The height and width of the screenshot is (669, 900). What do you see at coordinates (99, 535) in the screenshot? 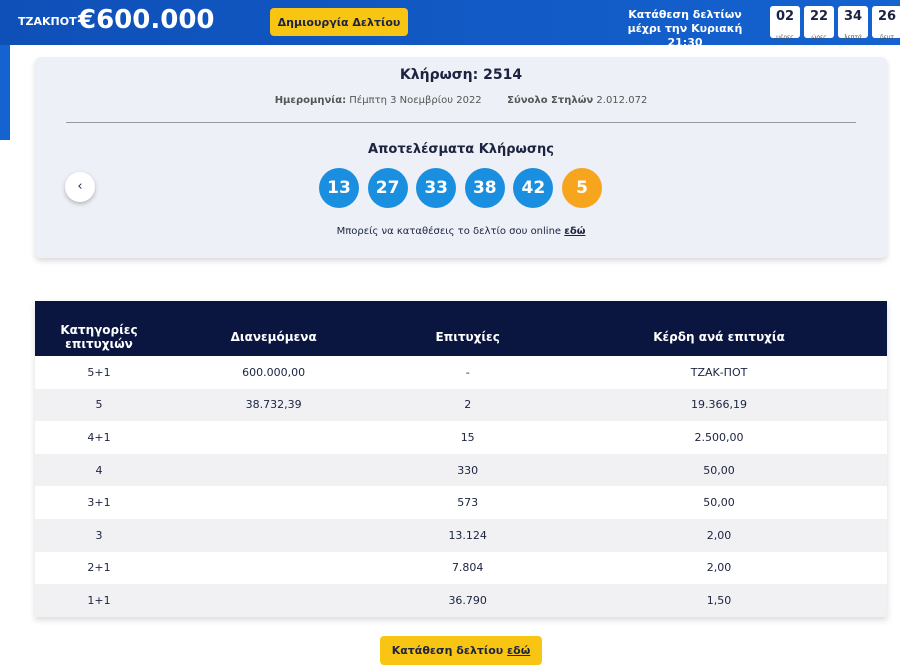
I see `table-cell: 3` at bounding box center [99, 535].